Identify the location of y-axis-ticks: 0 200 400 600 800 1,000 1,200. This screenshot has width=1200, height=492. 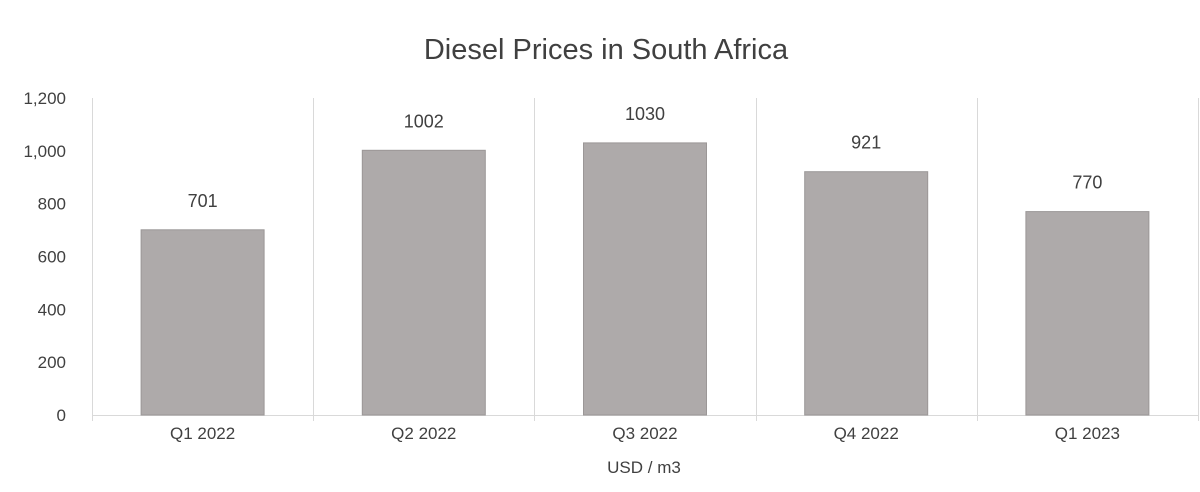
(44, 257).